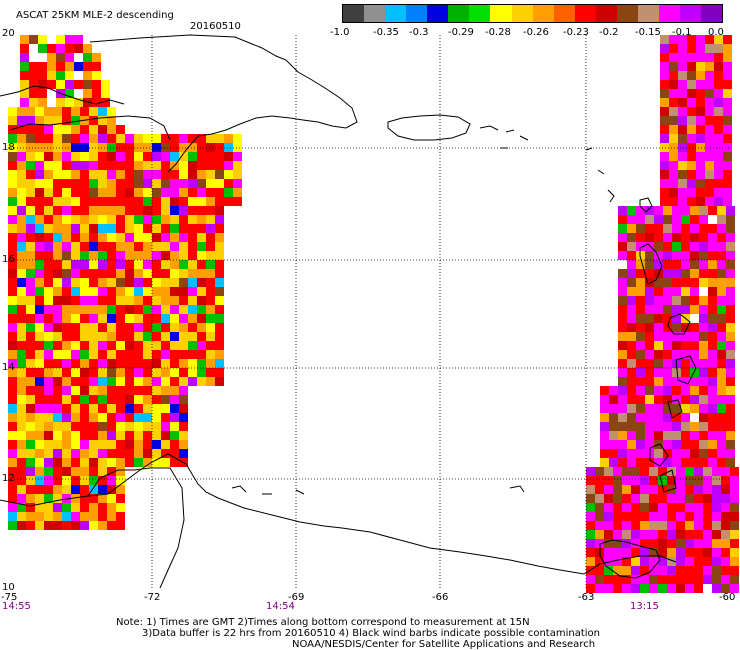 This screenshot has width=740, height=650. What do you see at coordinates (16, 606) in the screenshot?
I see `time-label-west: 14:55` at bounding box center [16, 606].